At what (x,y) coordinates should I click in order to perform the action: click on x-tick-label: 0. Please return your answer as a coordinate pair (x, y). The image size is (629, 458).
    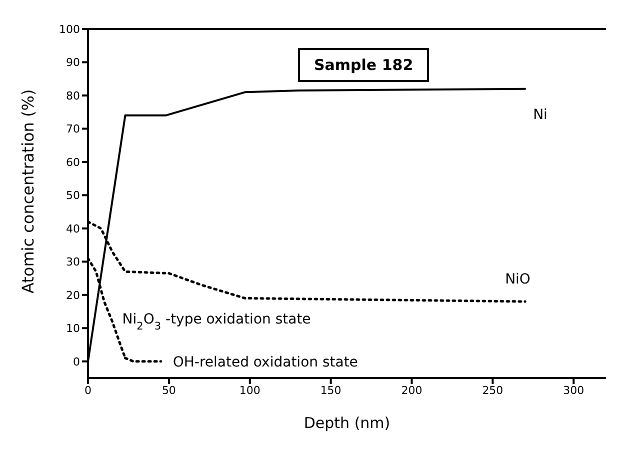
    Looking at the image, I should click on (88, 390).